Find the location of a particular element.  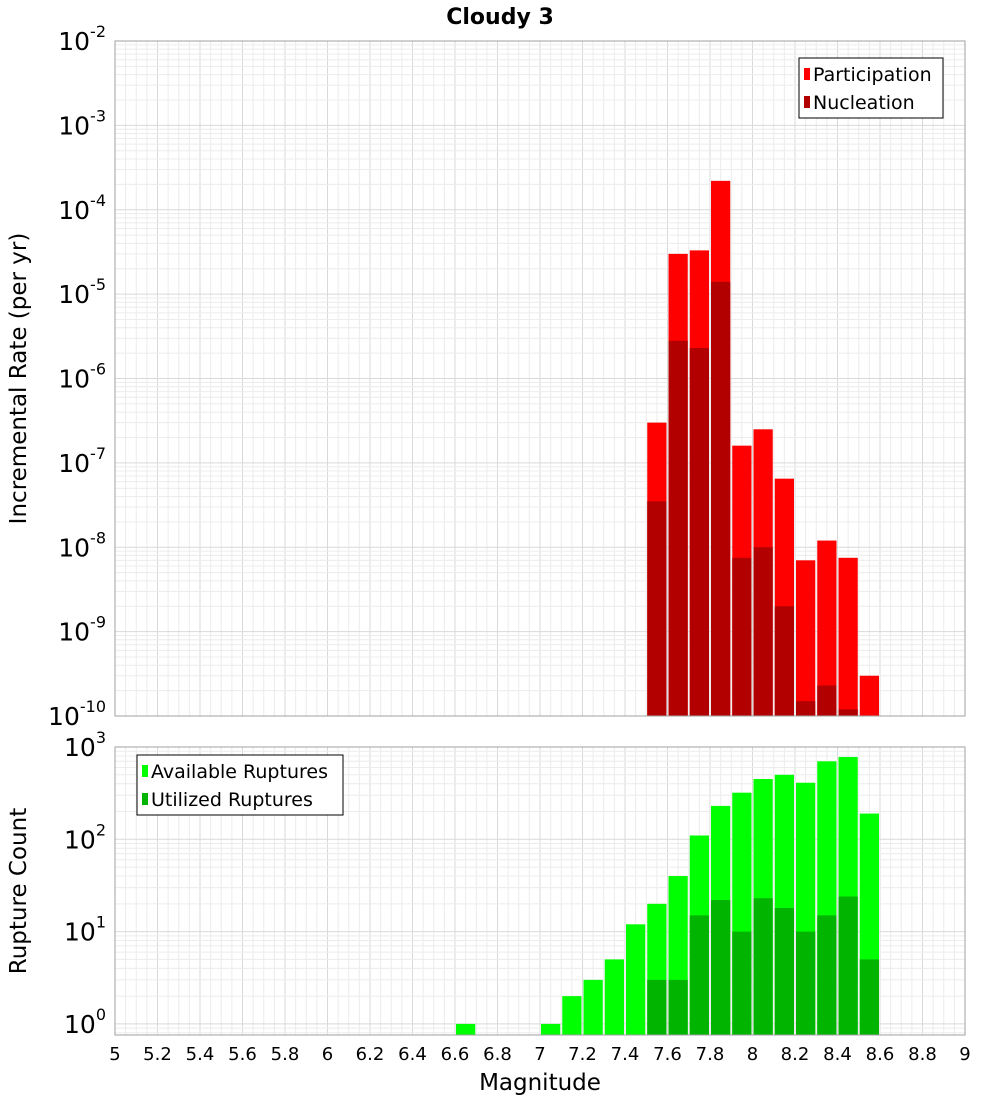

x-tick-label: 8.2 is located at coordinates (795, 1054).